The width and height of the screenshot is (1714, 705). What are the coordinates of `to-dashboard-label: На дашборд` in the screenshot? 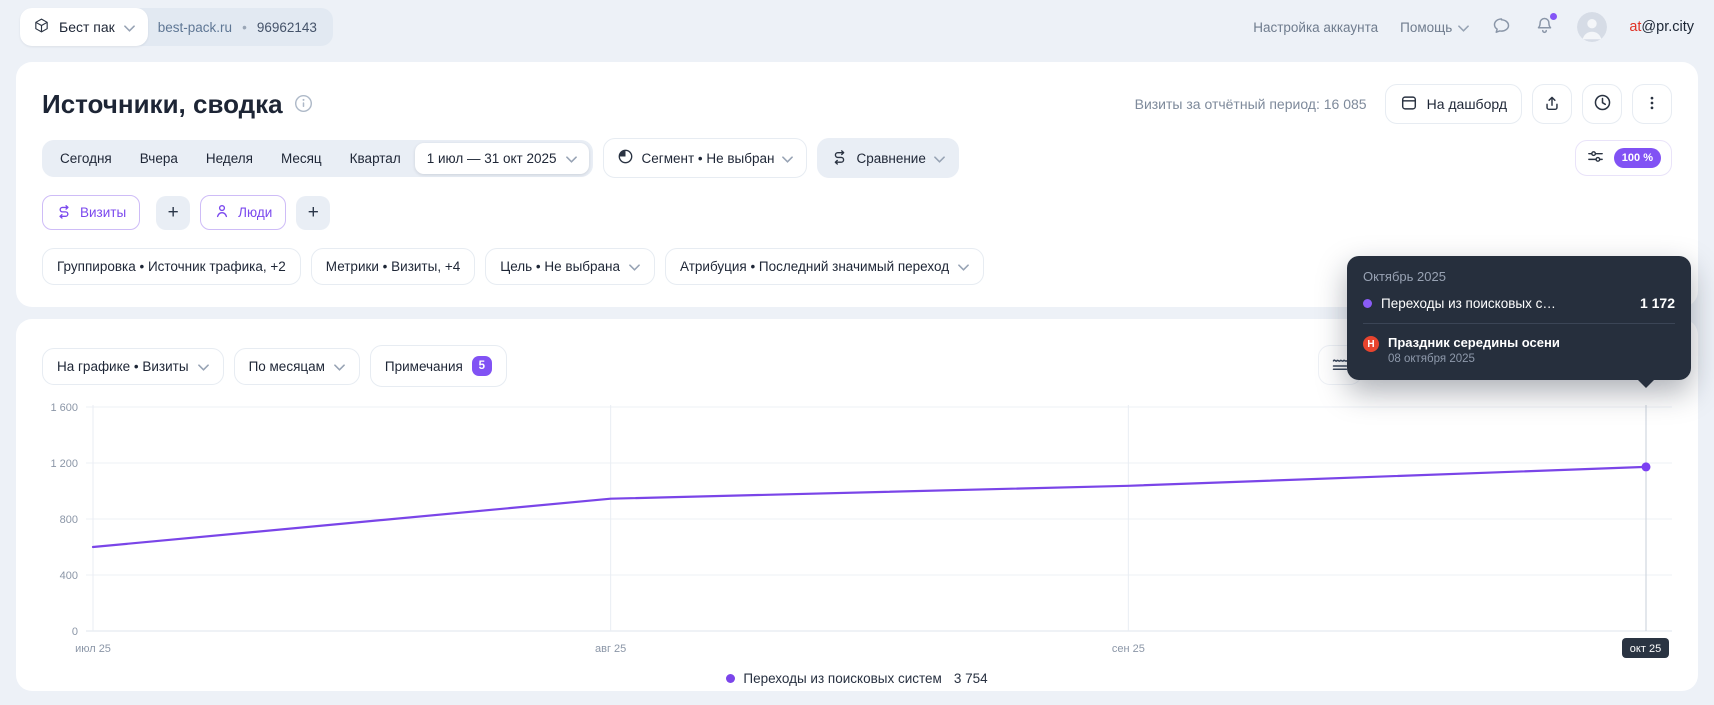 It's located at (1466, 104).